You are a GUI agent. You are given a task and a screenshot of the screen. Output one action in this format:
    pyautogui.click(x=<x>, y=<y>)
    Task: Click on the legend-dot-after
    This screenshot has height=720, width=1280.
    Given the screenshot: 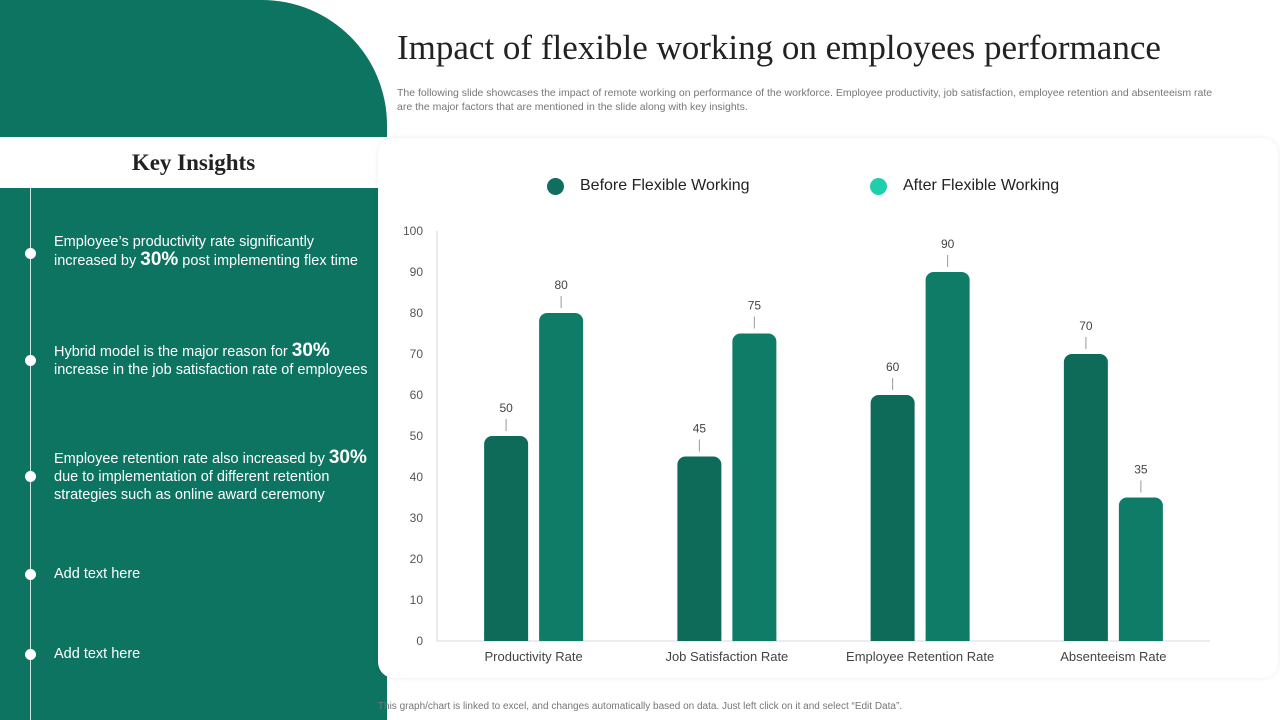 What is the action you would take?
    pyautogui.click(x=878, y=186)
    